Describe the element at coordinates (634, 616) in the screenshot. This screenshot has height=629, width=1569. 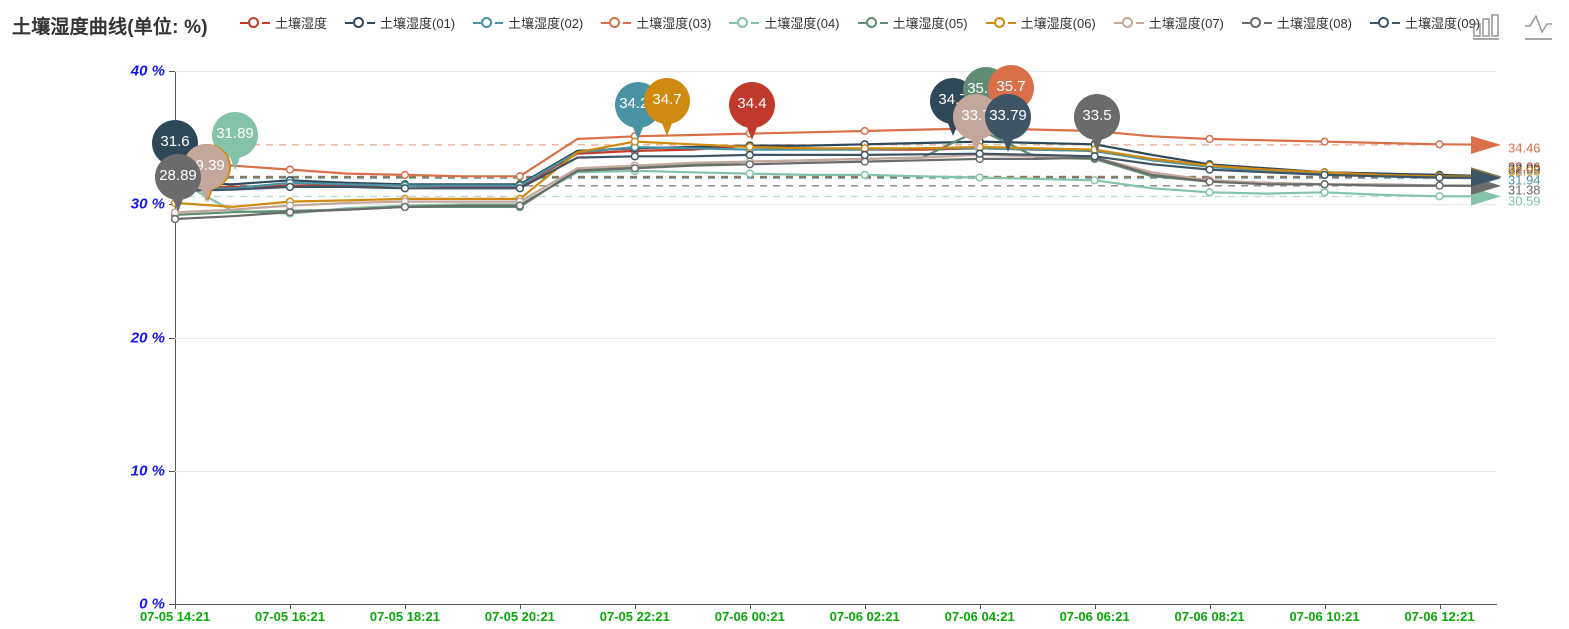
I see `x-tick-label: 07-05 22:21` at that location.